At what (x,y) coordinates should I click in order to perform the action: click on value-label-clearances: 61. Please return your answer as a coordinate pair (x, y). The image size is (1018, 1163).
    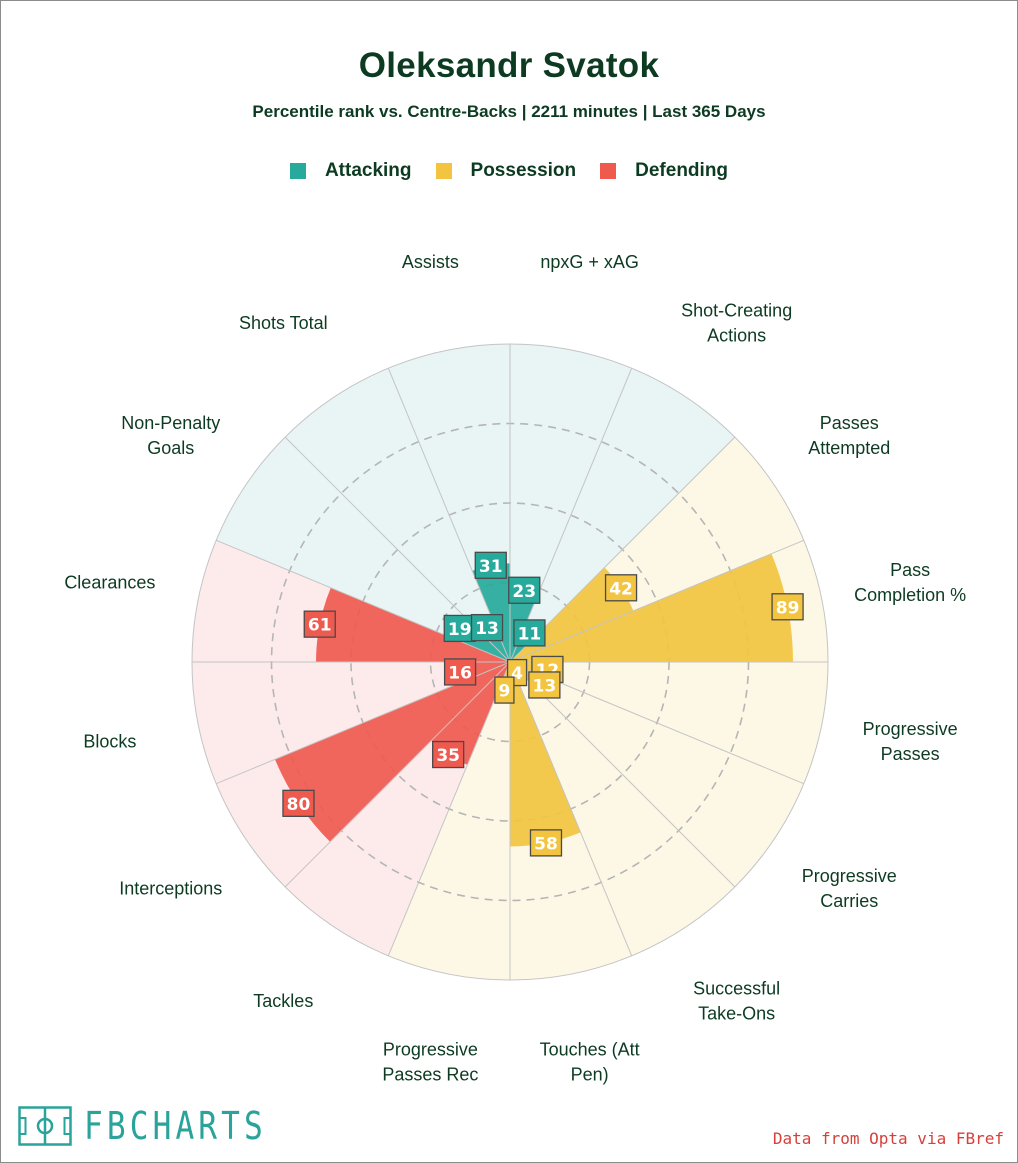
    Looking at the image, I should click on (320, 626).